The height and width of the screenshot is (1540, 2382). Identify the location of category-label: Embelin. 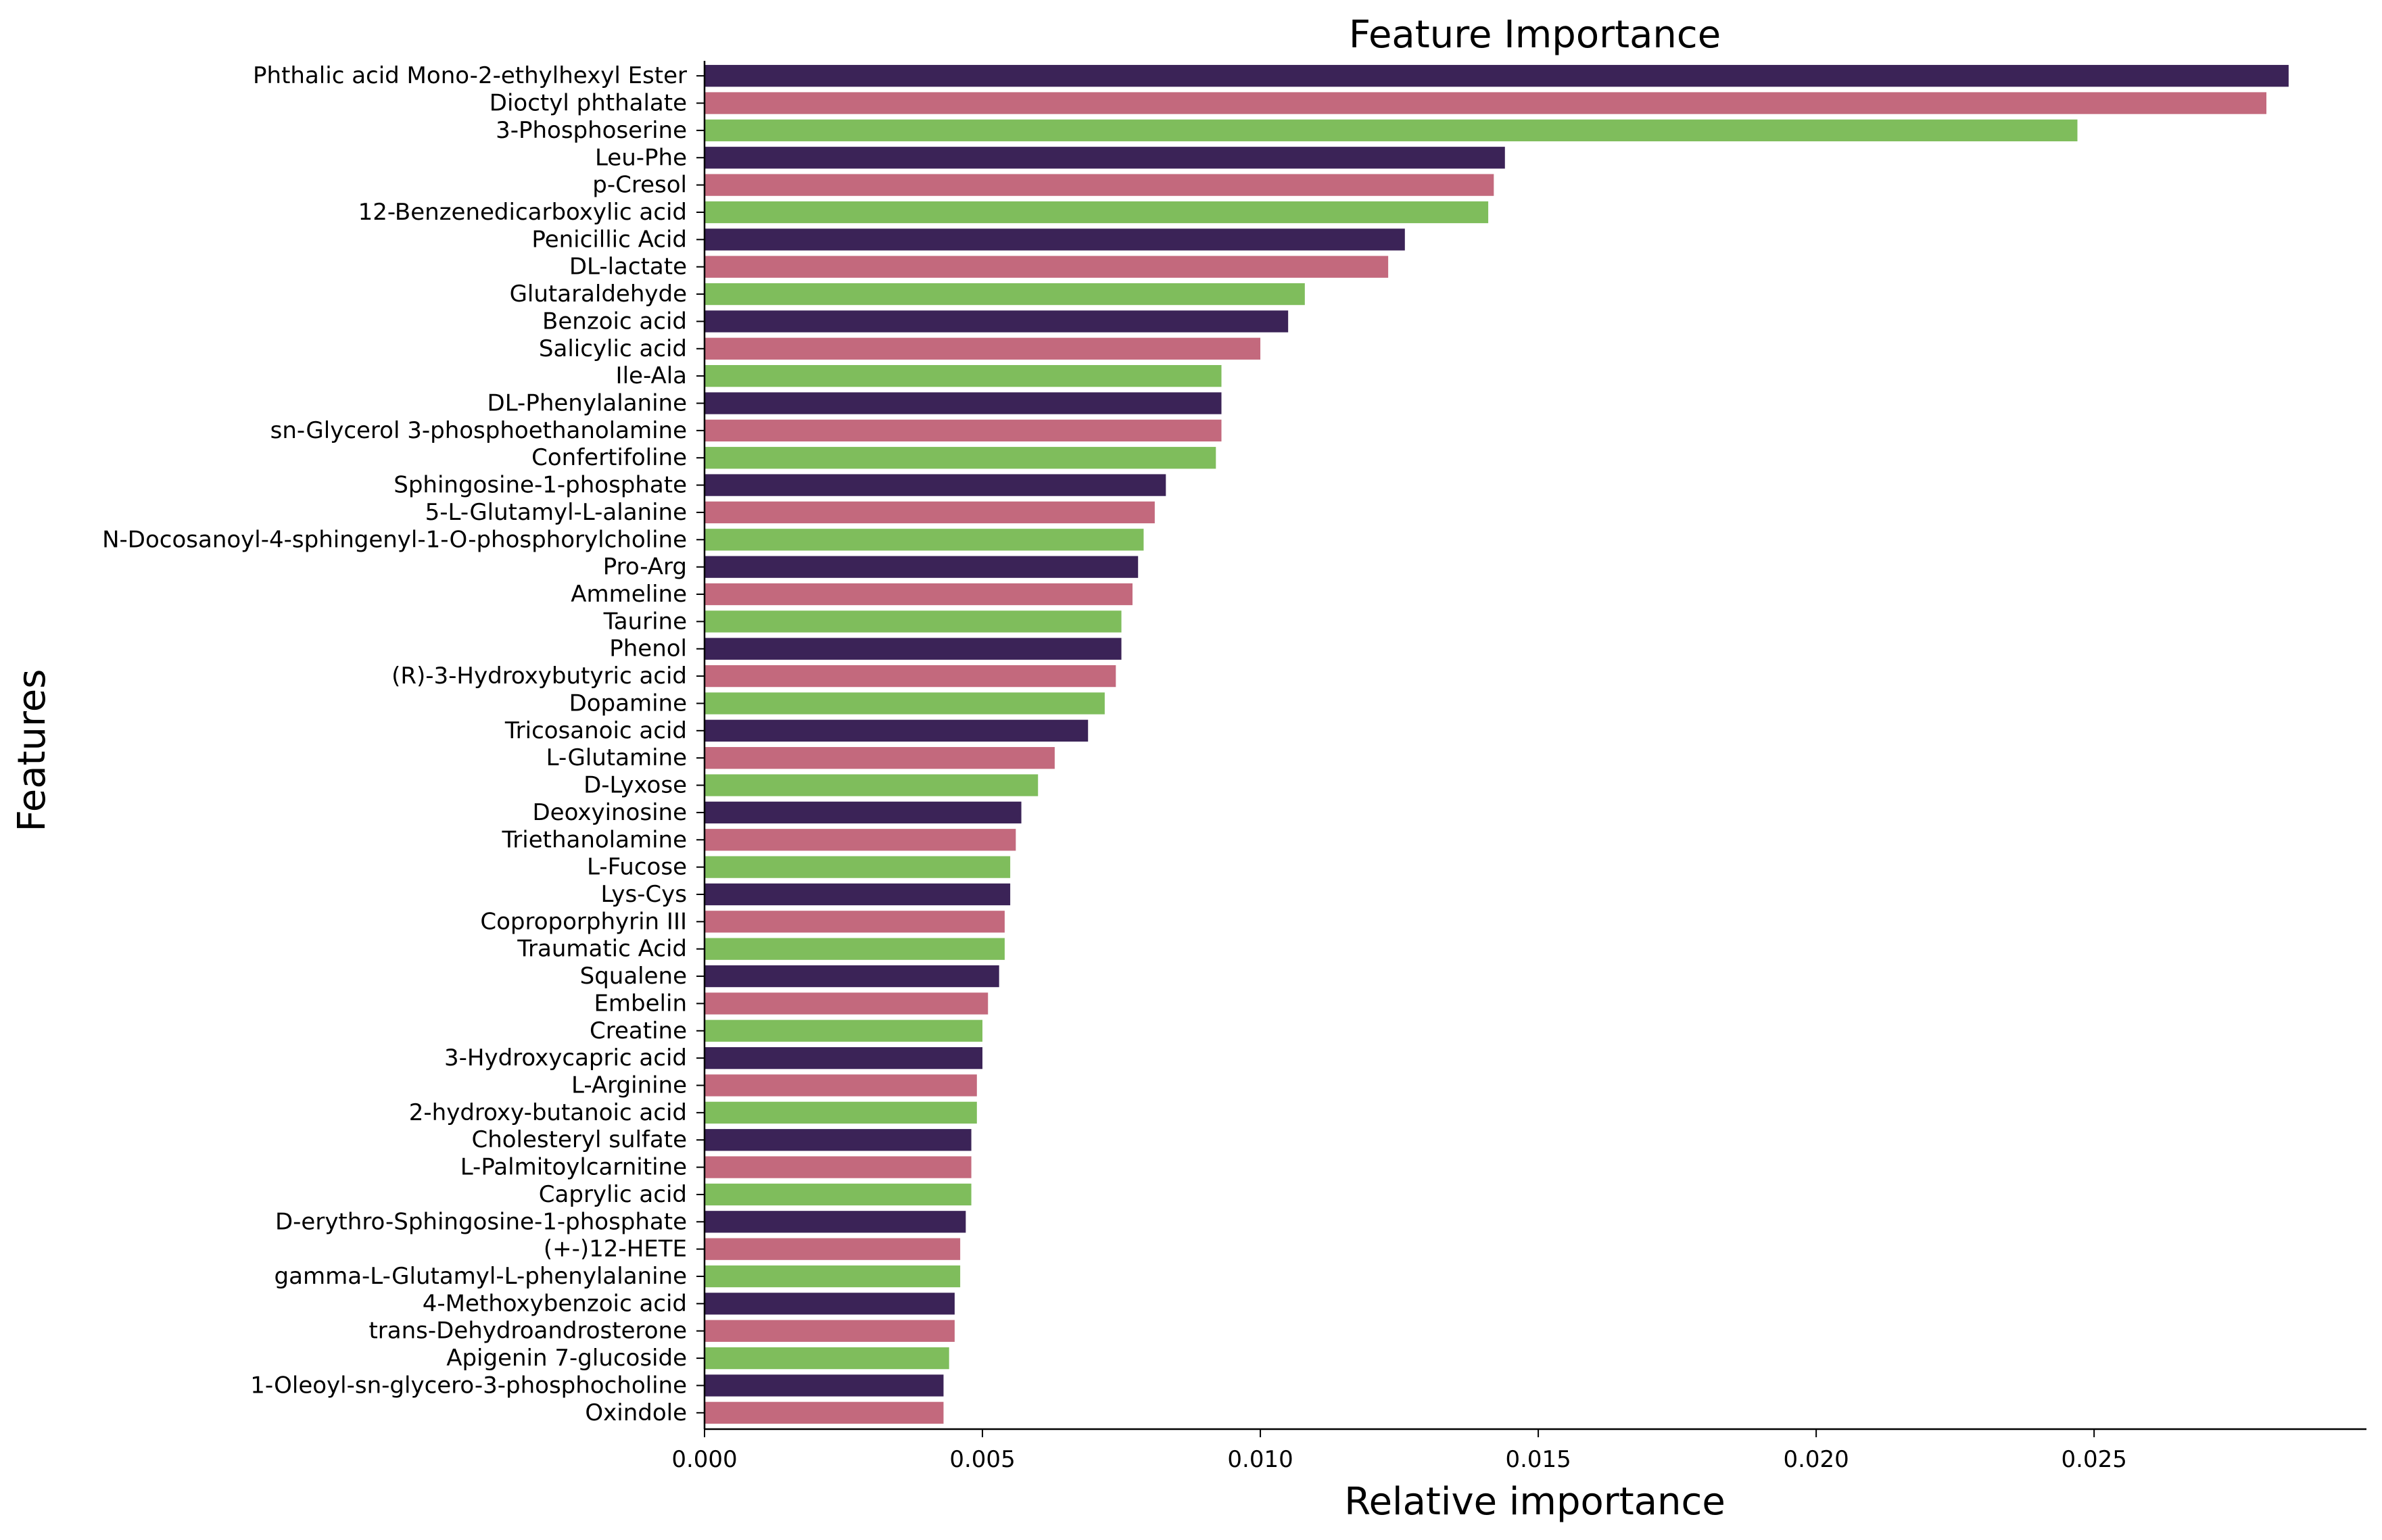
(640, 1003).